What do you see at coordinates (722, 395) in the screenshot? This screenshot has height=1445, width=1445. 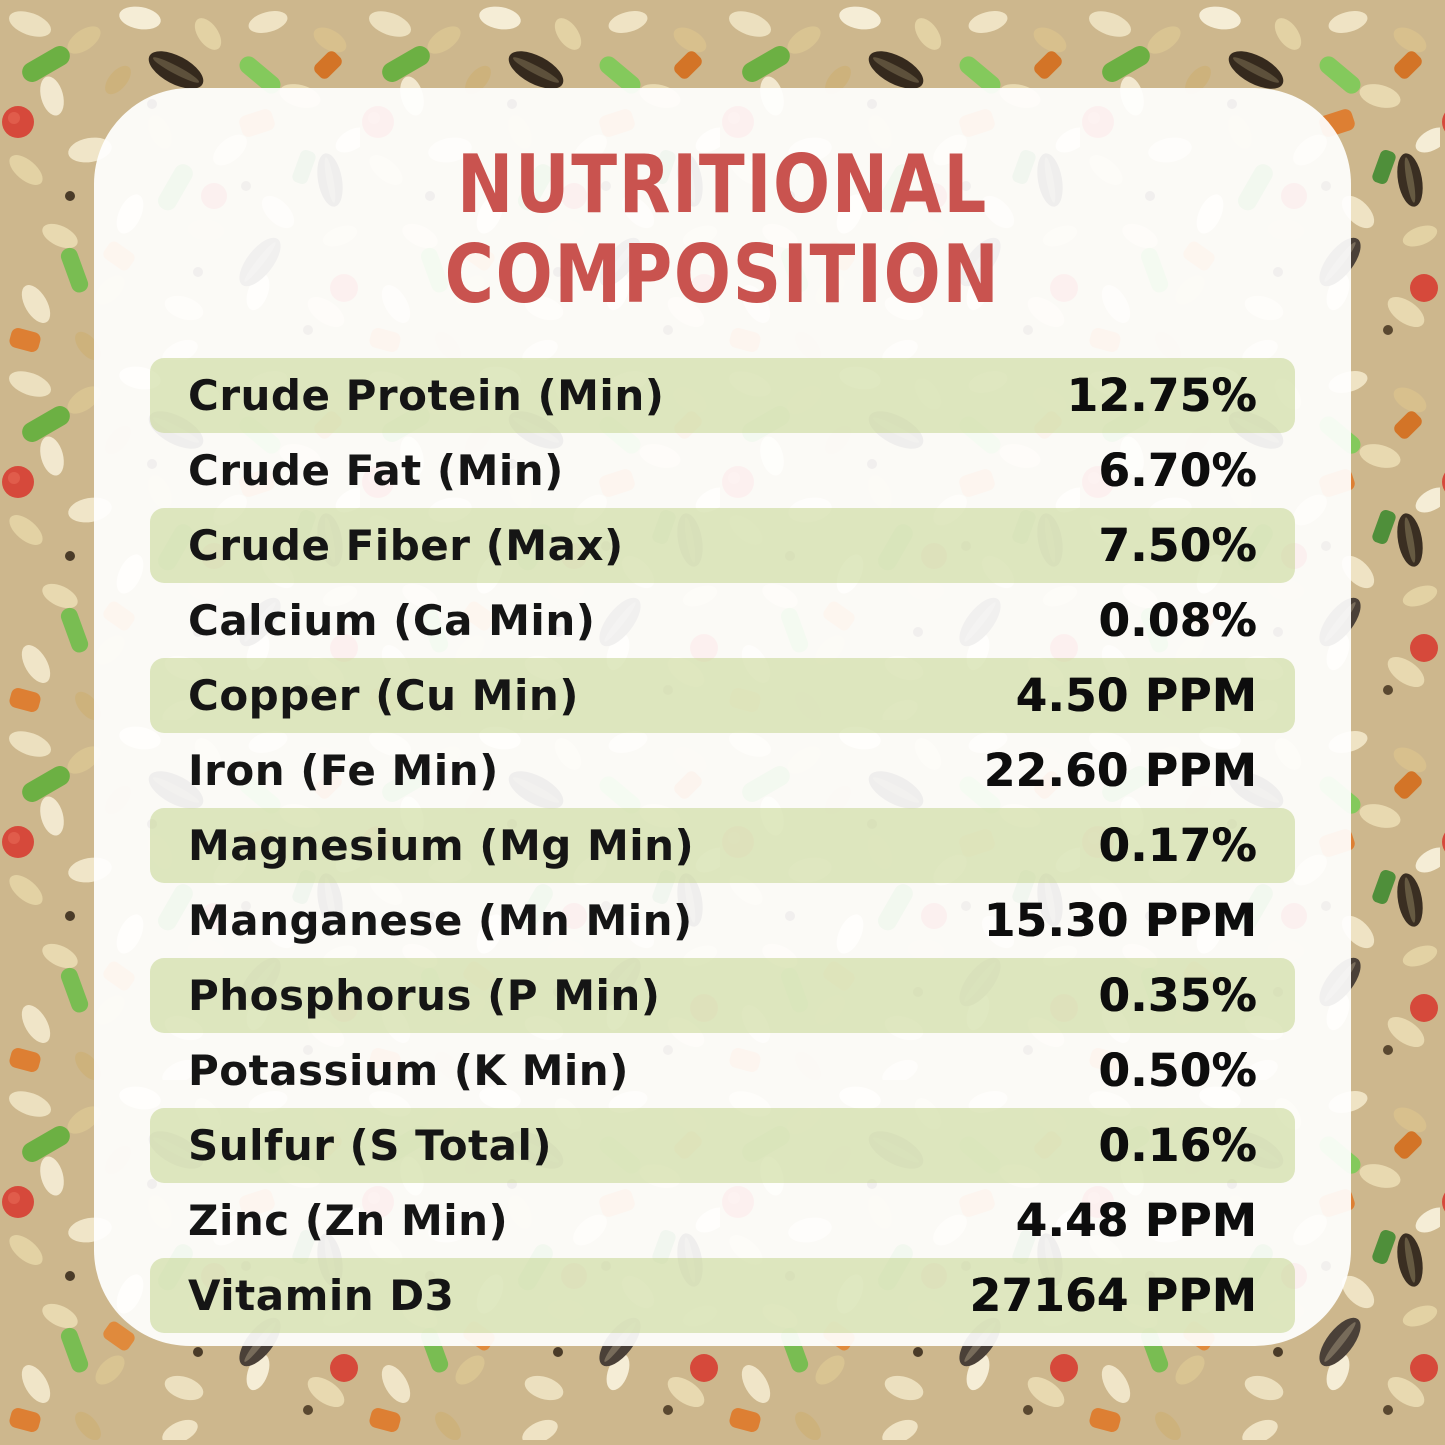 I see `table-row: Crude Protein (Min) 12.75%` at bounding box center [722, 395].